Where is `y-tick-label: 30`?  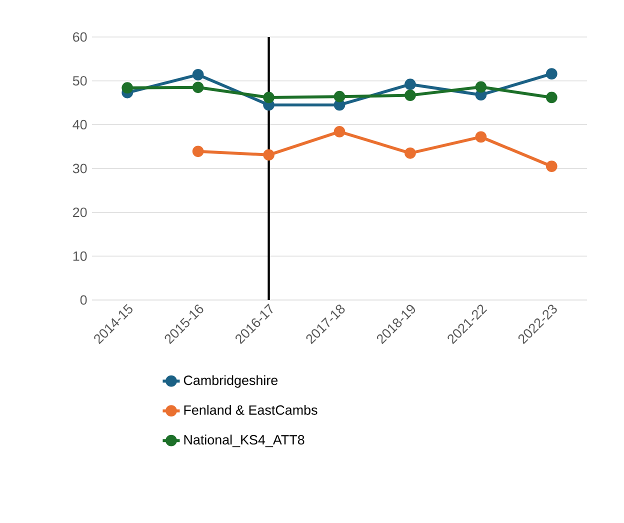 y-tick-label: 30 is located at coordinates (79, 169).